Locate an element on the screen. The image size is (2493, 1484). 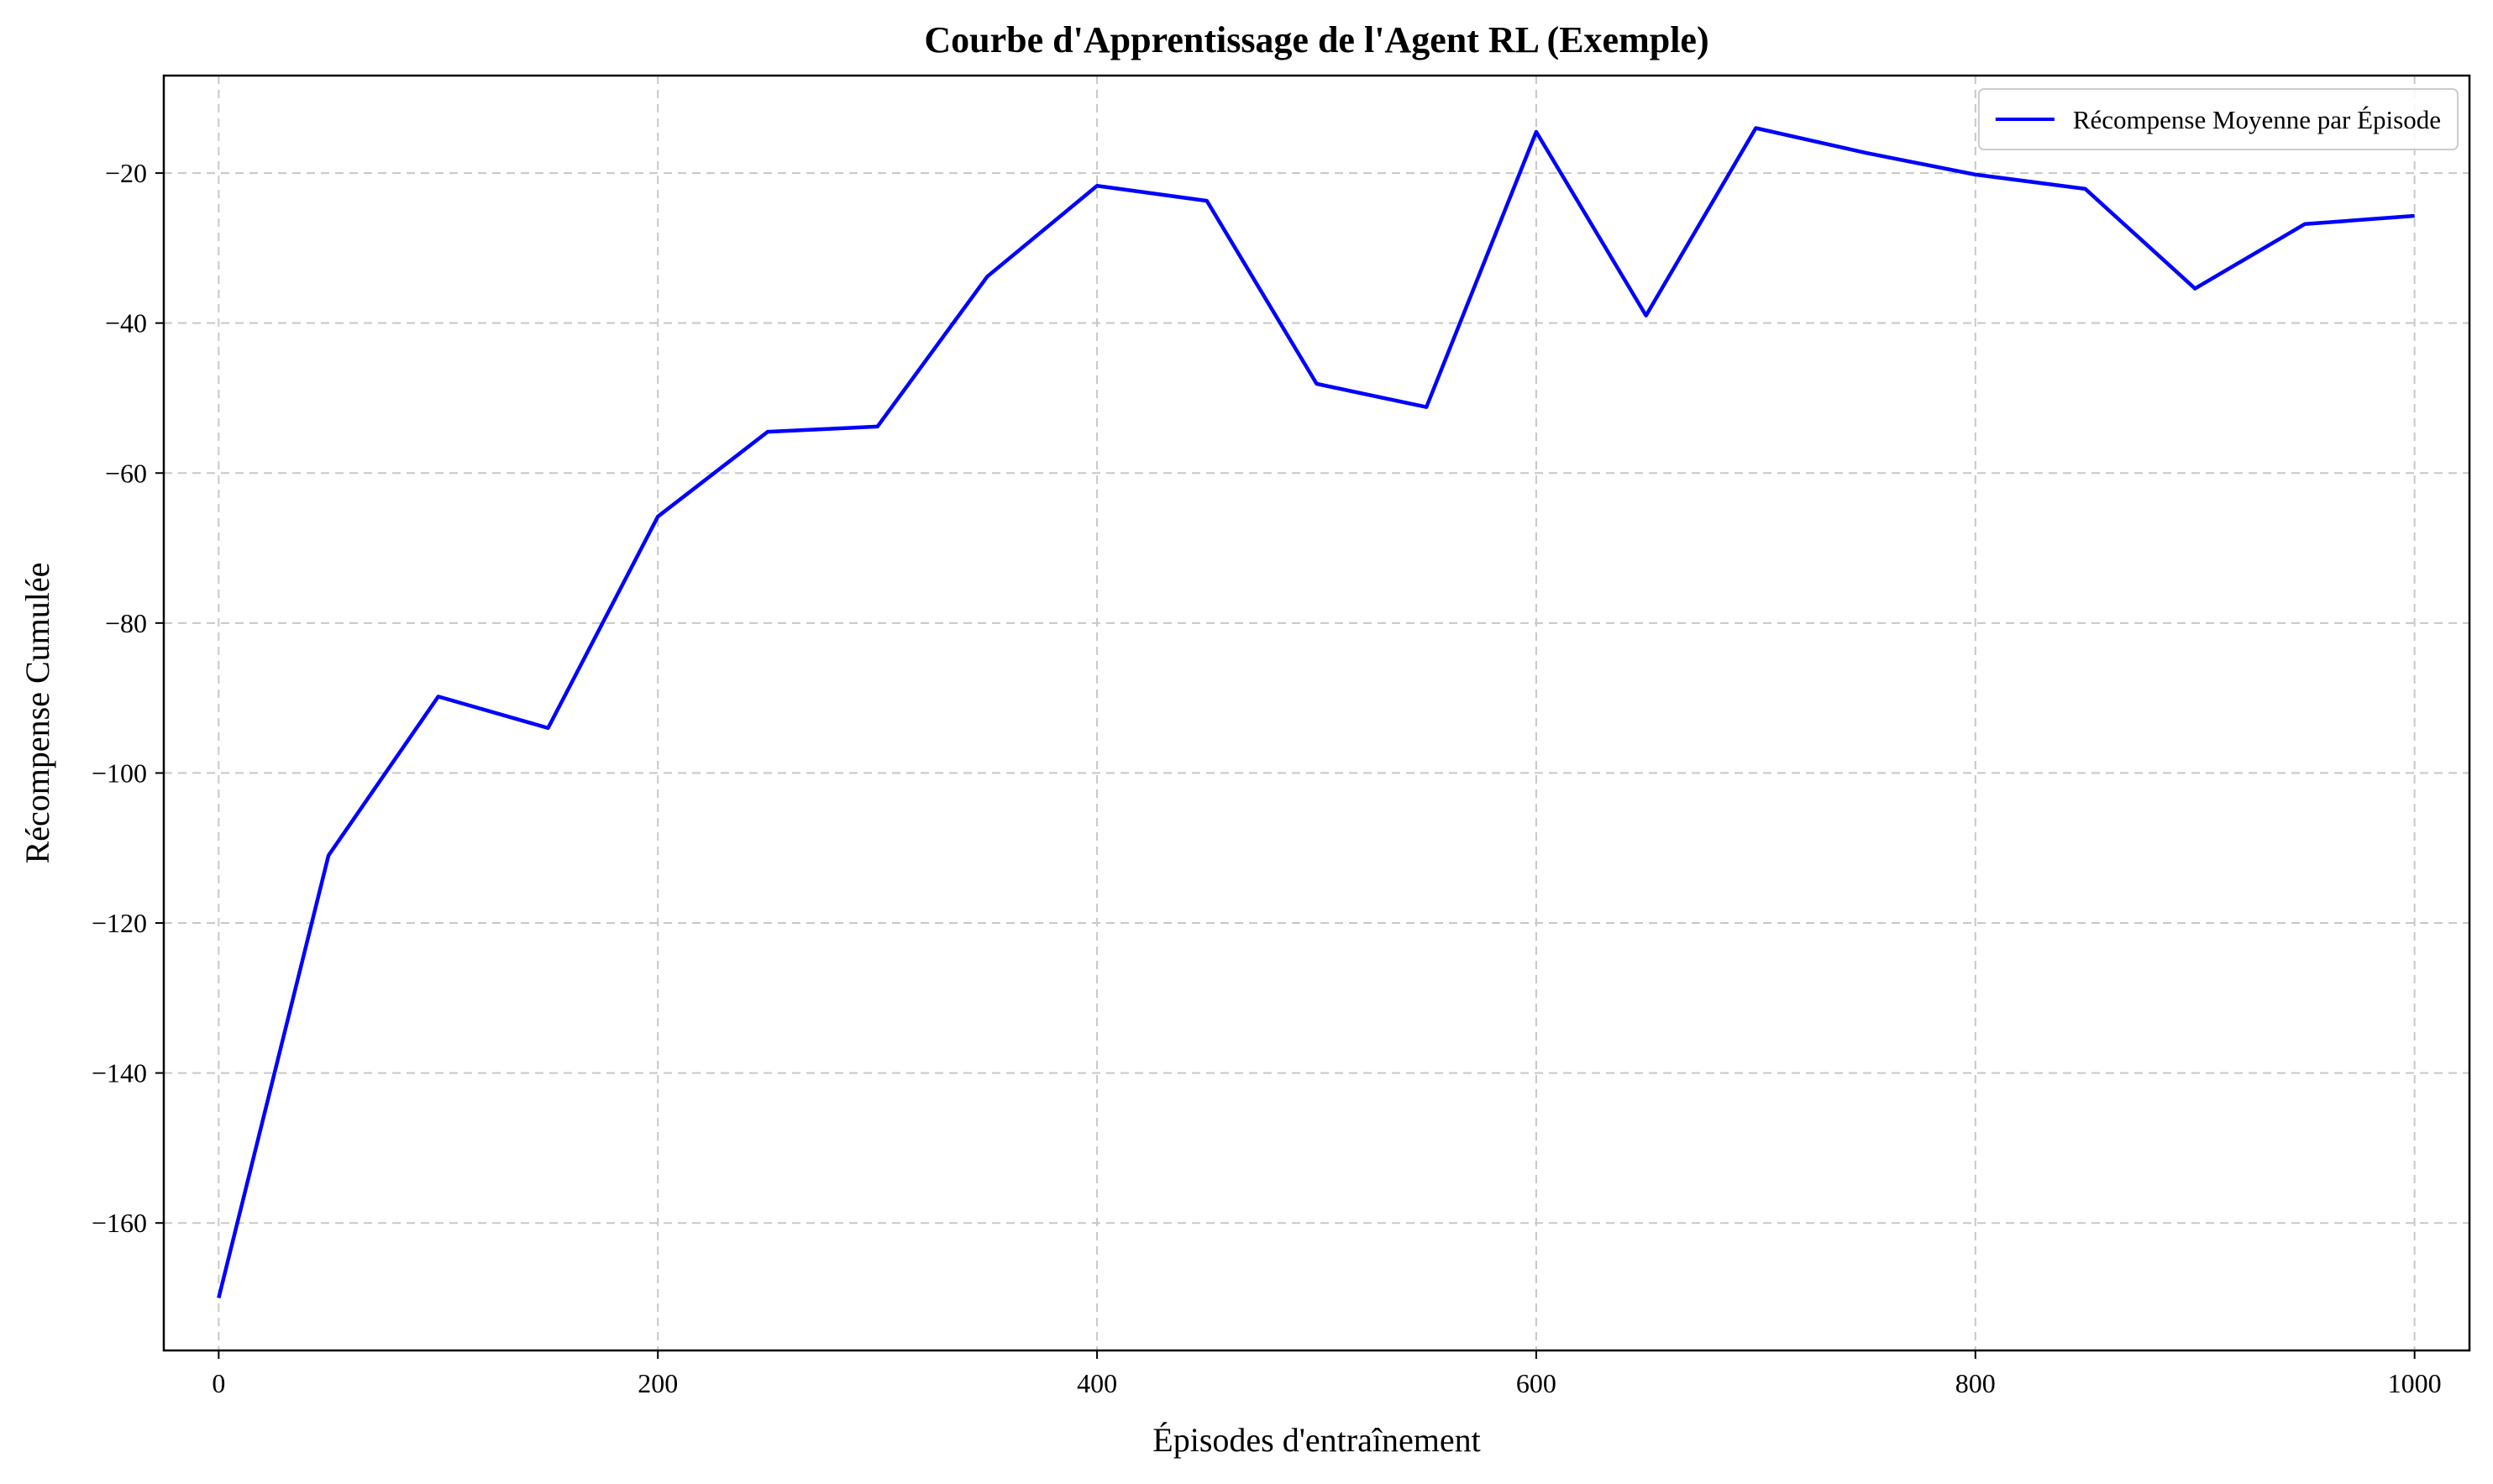
y-tick-label: −120 is located at coordinates (120, 923).